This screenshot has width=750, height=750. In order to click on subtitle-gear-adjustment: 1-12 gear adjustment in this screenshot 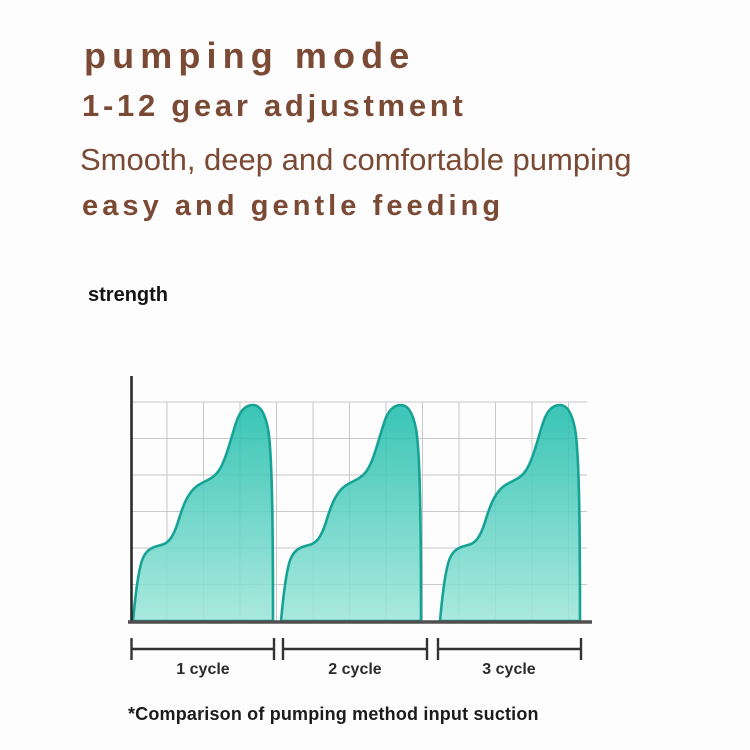, I will do `click(274, 105)`.